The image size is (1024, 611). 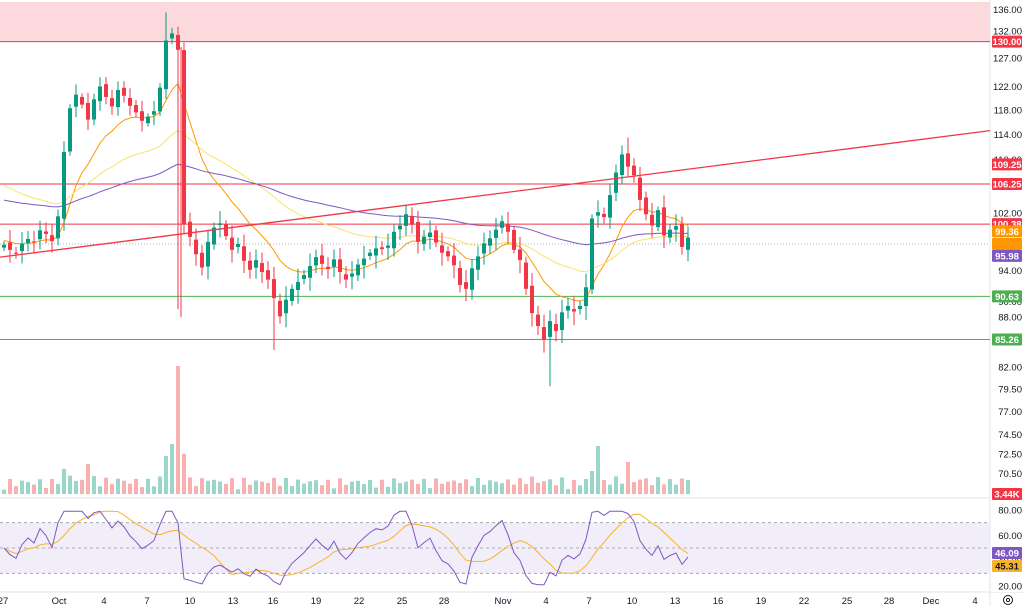 I want to click on time-tick-label: 19, so click(x=316, y=601).